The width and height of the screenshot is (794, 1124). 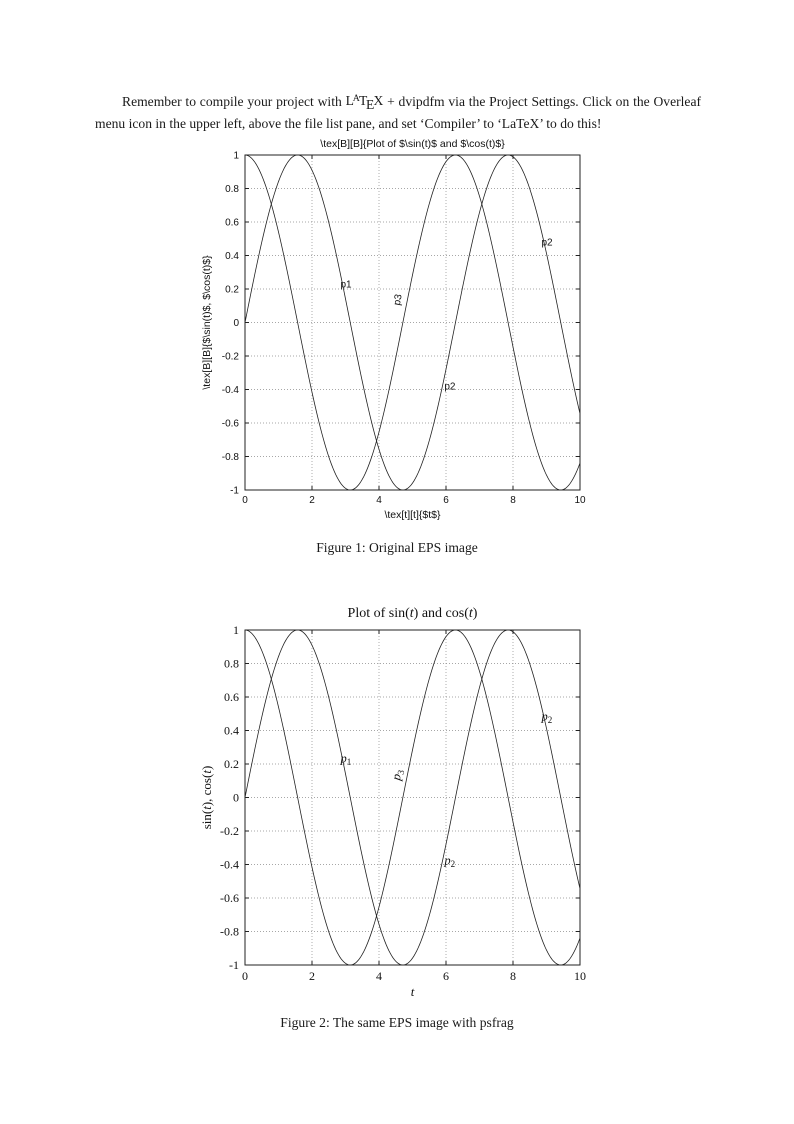 I want to click on latex-logo-letter: A, so click(x=356, y=98).